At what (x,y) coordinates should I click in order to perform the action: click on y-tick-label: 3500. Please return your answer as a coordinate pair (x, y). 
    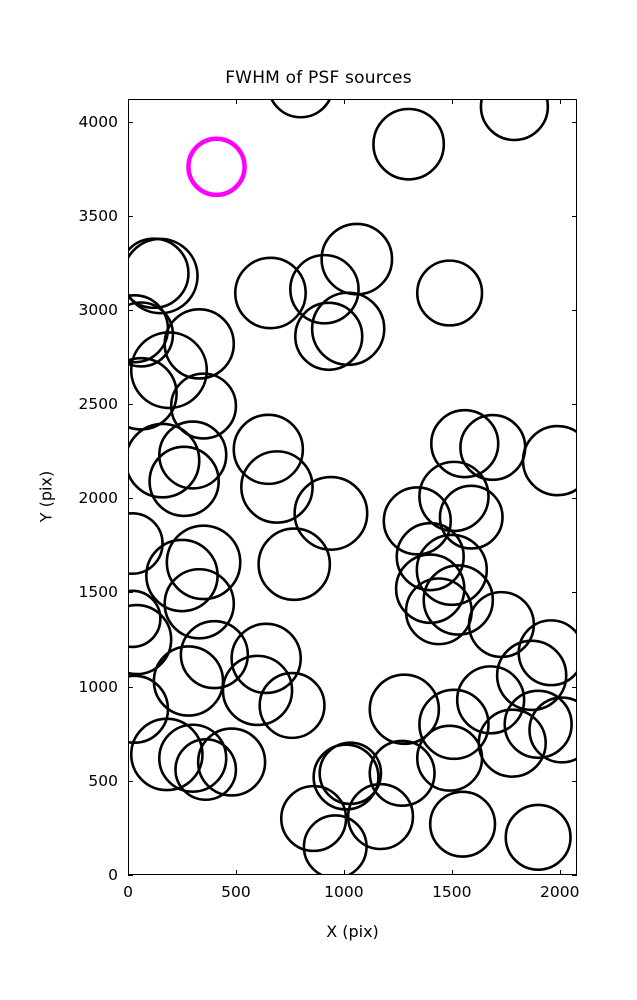
    Looking at the image, I should click on (98, 215).